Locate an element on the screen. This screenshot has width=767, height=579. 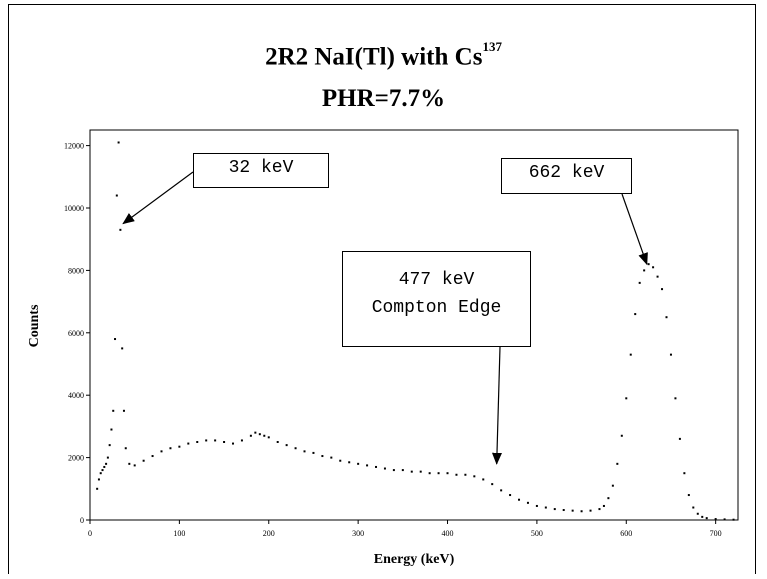
chart-title-text: 2R2 NaI(Tl) with Cs is located at coordinates (374, 57).